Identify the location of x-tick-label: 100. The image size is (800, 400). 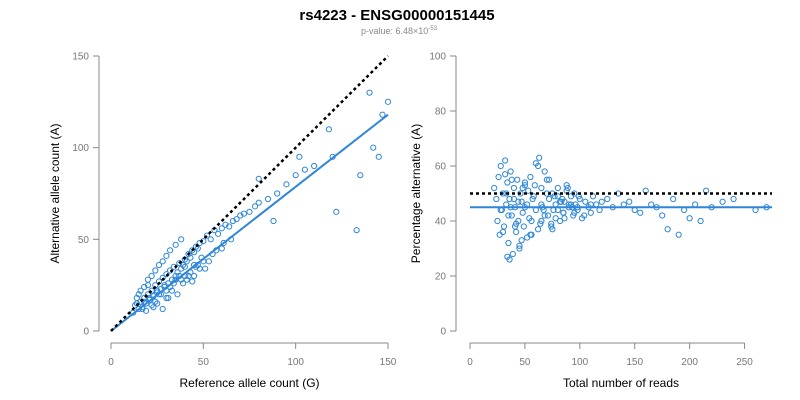
(295, 362).